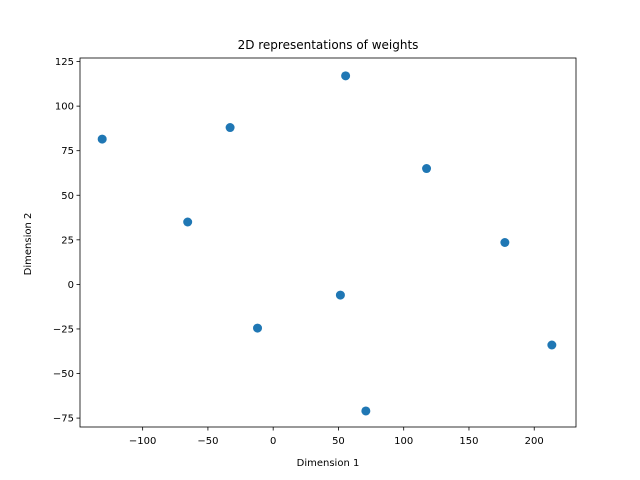 This screenshot has width=640, height=480. Describe the element at coordinates (468, 441) in the screenshot. I see `x-tick-label: 150` at that location.